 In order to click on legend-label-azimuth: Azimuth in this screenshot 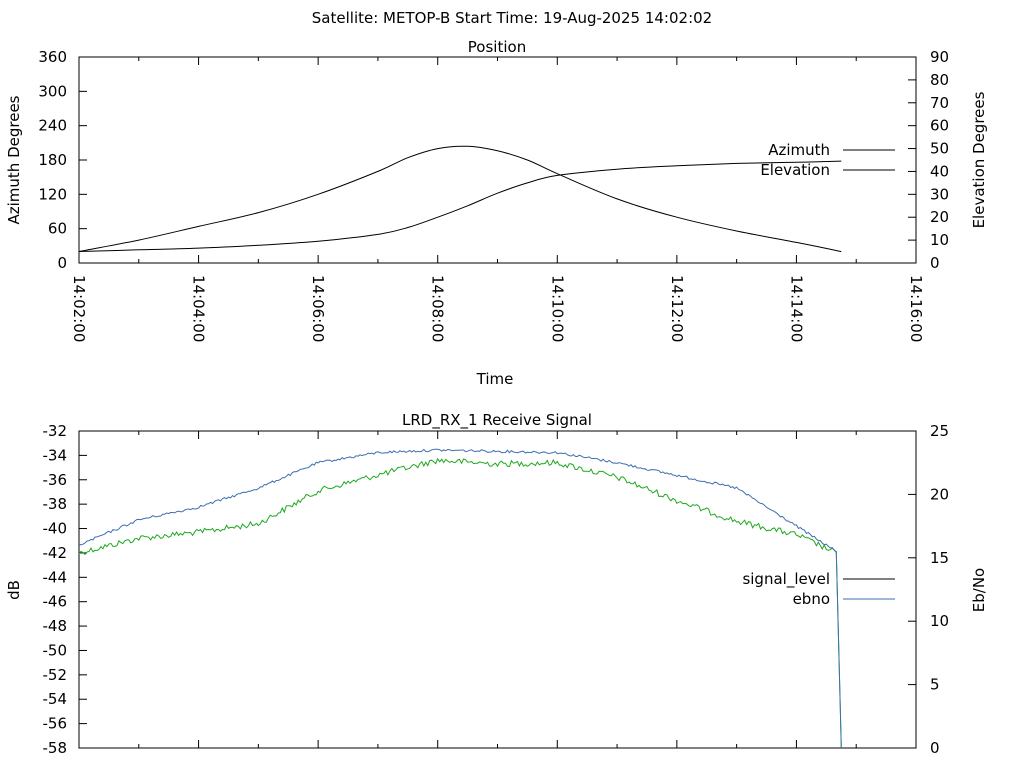, I will do `click(799, 150)`.